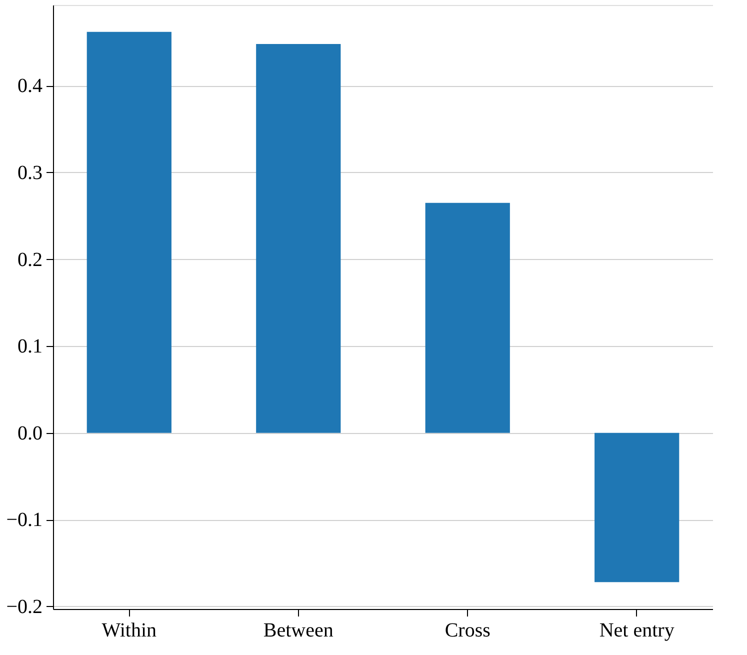  Describe the element at coordinates (467, 631) in the screenshot. I see `x-tick-label: Cross` at that location.